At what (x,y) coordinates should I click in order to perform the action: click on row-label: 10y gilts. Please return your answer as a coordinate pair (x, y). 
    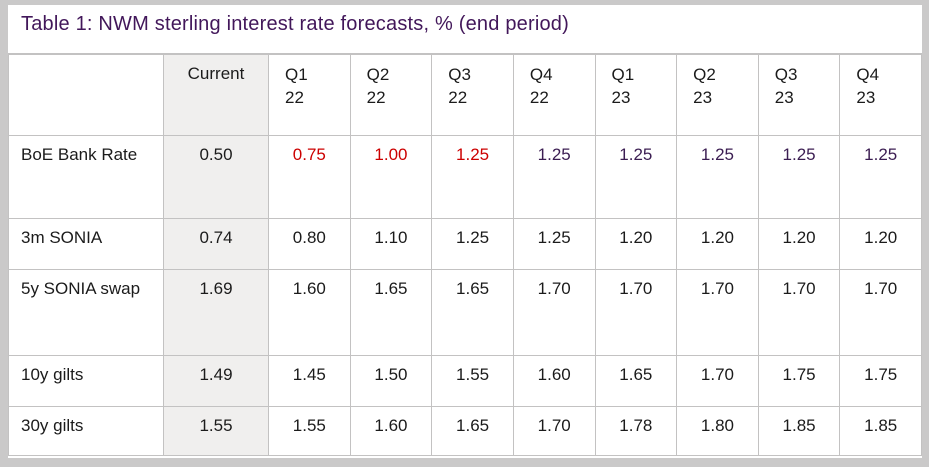
    Looking at the image, I should click on (86, 381).